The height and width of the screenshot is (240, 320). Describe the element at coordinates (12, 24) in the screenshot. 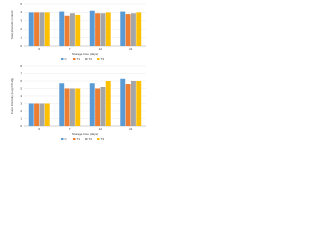

I see `y-axis-title: Total phenolic content` at that location.